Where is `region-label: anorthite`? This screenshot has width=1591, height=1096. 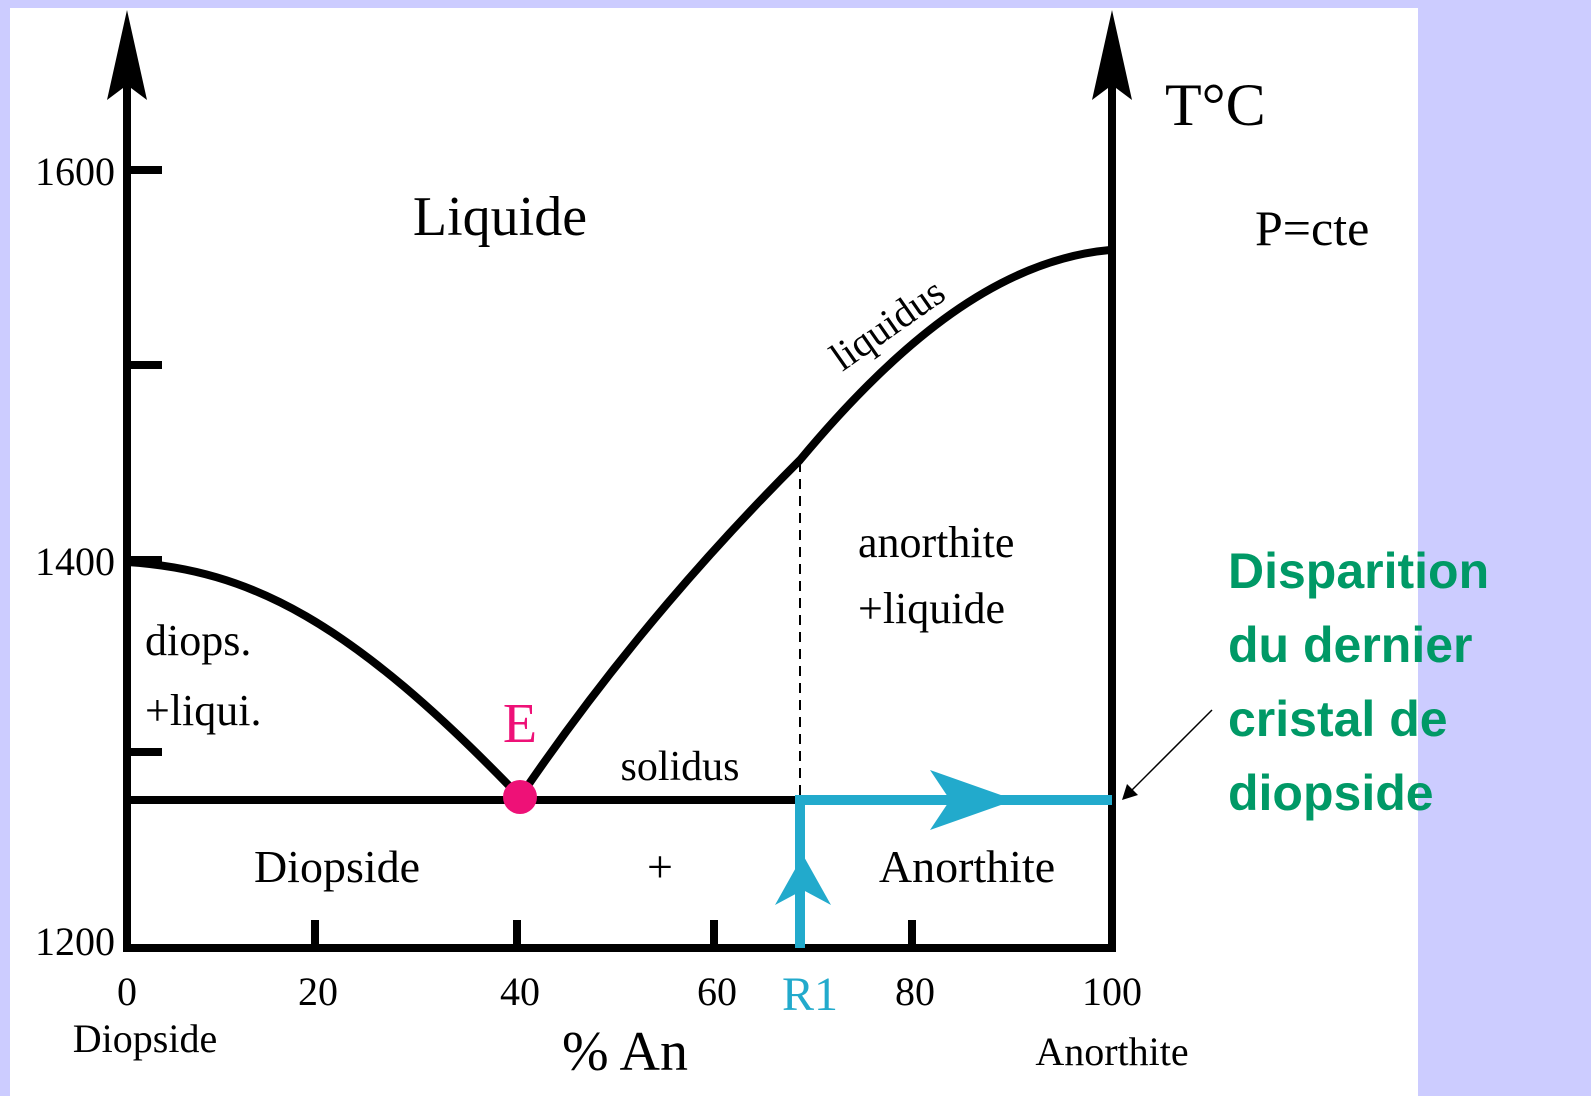 region-label: anorthite is located at coordinates (936, 542).